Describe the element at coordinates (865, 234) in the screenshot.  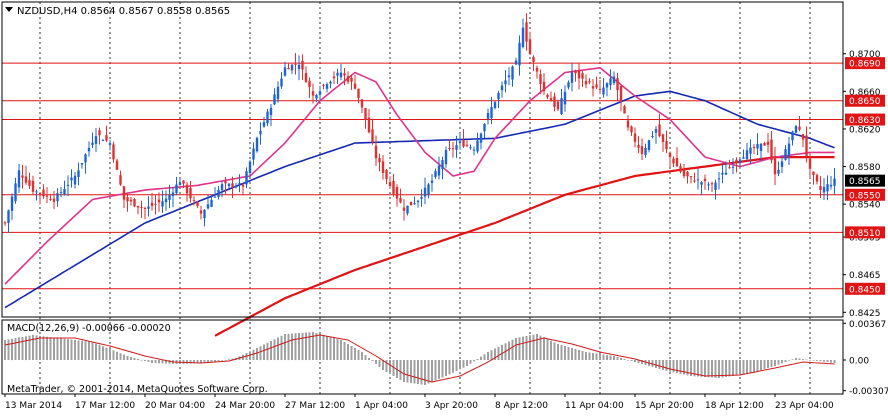
I see `level-price-label: 0.8510` at that location.